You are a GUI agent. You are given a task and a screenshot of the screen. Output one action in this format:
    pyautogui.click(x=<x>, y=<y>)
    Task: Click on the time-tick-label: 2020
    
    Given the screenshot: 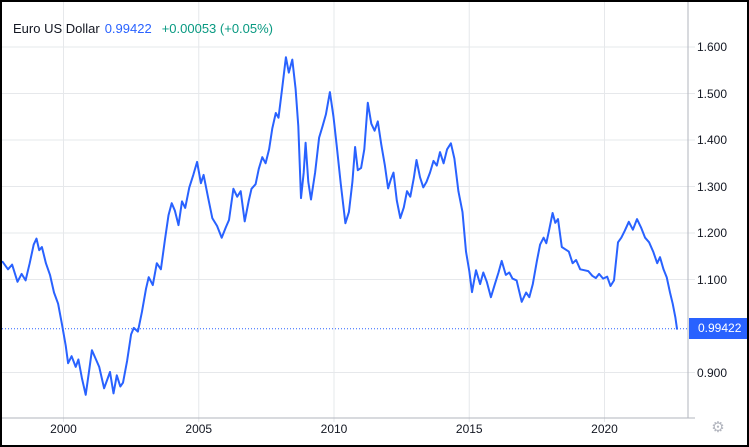 What is the action you would take?
    pyautogui.click(x=604, y=429)
    